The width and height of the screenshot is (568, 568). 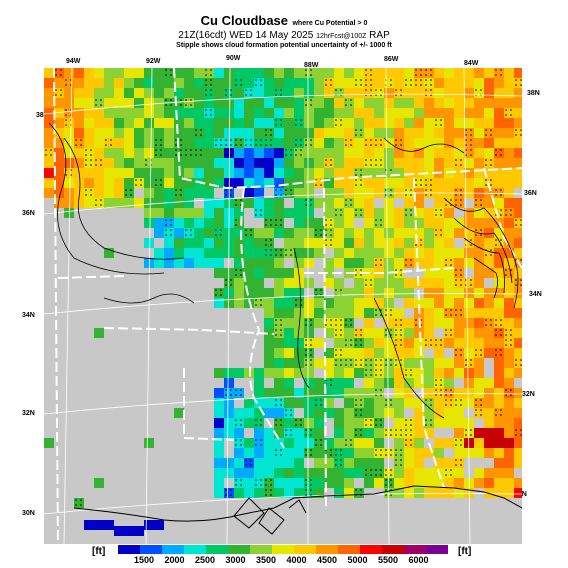 I want to click on colorbar-swatch, so click(x=239, y=549).